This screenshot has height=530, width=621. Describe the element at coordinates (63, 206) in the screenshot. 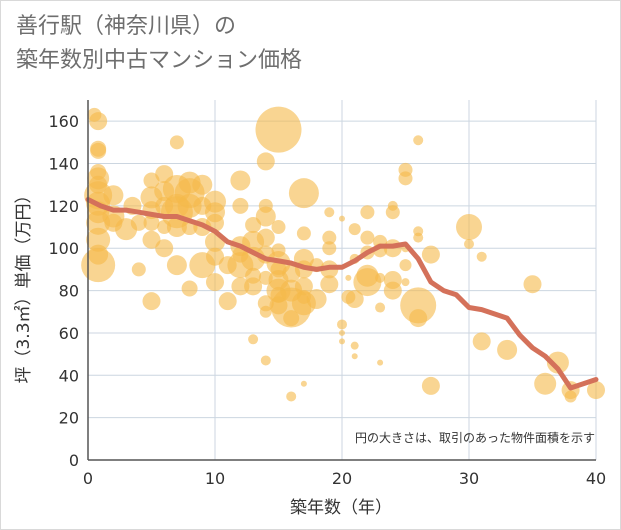

I see `y-tick-label: 120` at that location.